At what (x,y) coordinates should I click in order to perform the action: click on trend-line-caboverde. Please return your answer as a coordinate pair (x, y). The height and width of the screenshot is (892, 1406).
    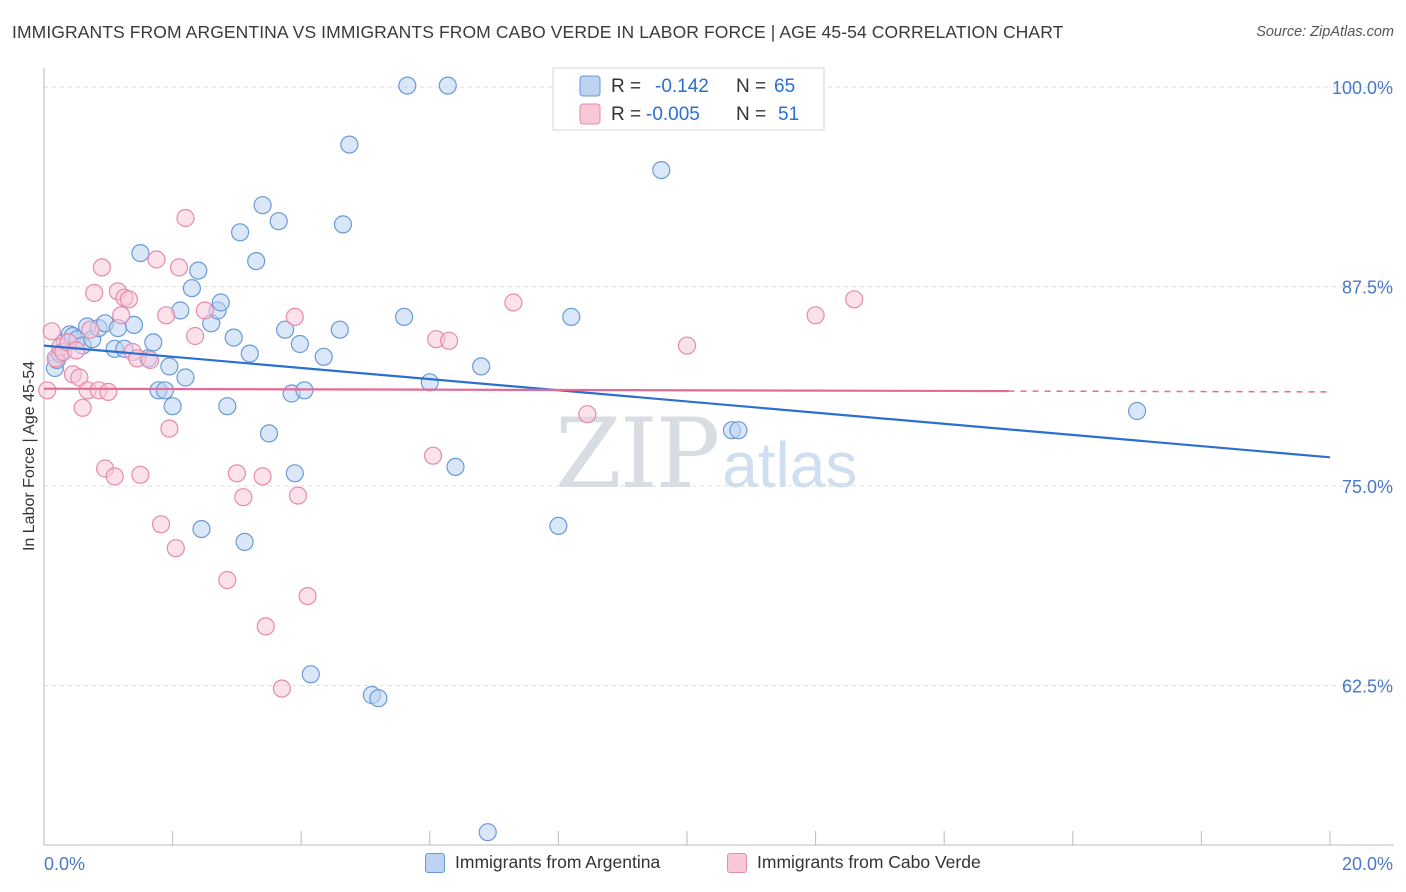
    Looking at the image, I should click on (526, 390).